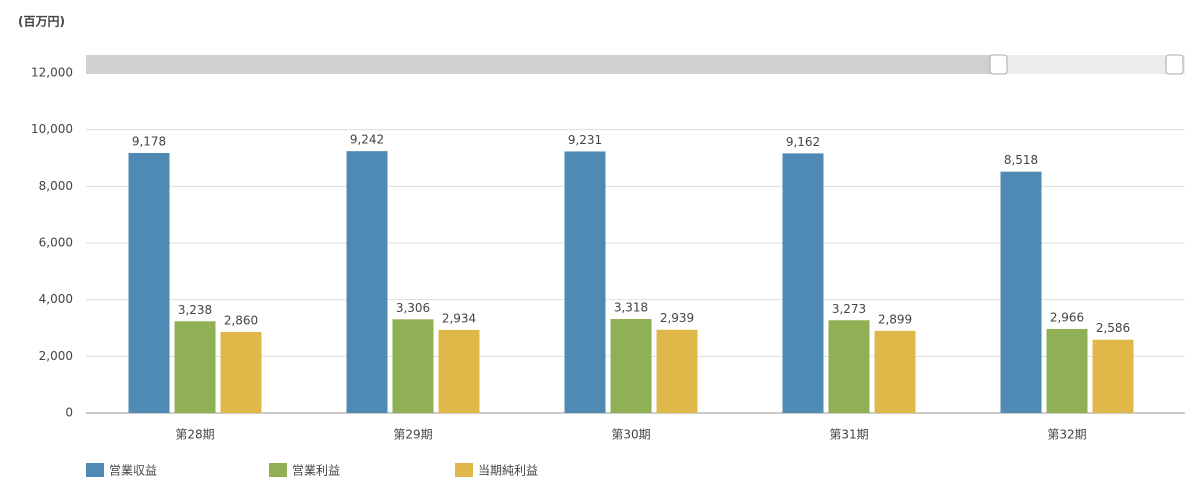 The image size is (1200, 495). What do you see at coordinates (1113, 328) in the screenshot?
I see `value-label: 2,586` at bounding box center [1113, 328].